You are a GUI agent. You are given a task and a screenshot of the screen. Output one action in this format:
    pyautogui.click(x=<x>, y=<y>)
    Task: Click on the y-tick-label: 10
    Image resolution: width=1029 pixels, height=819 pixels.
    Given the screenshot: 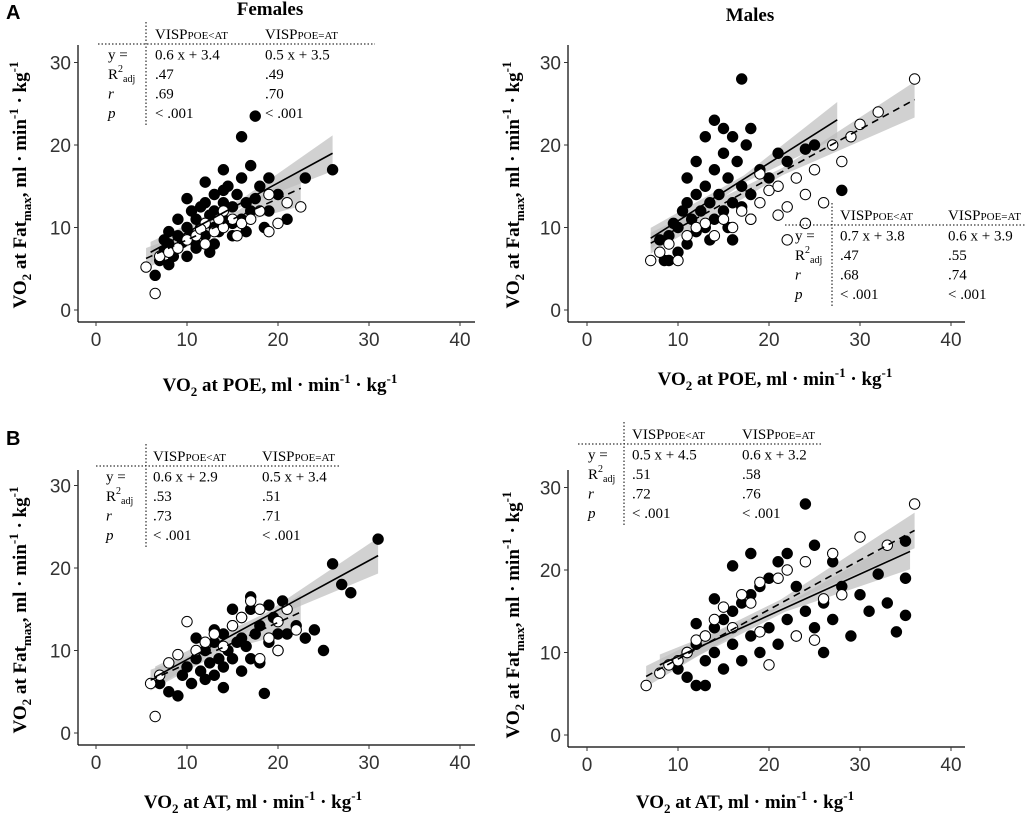 What is the action you would take?
    pyautogui.click(x=60, y=229)
    